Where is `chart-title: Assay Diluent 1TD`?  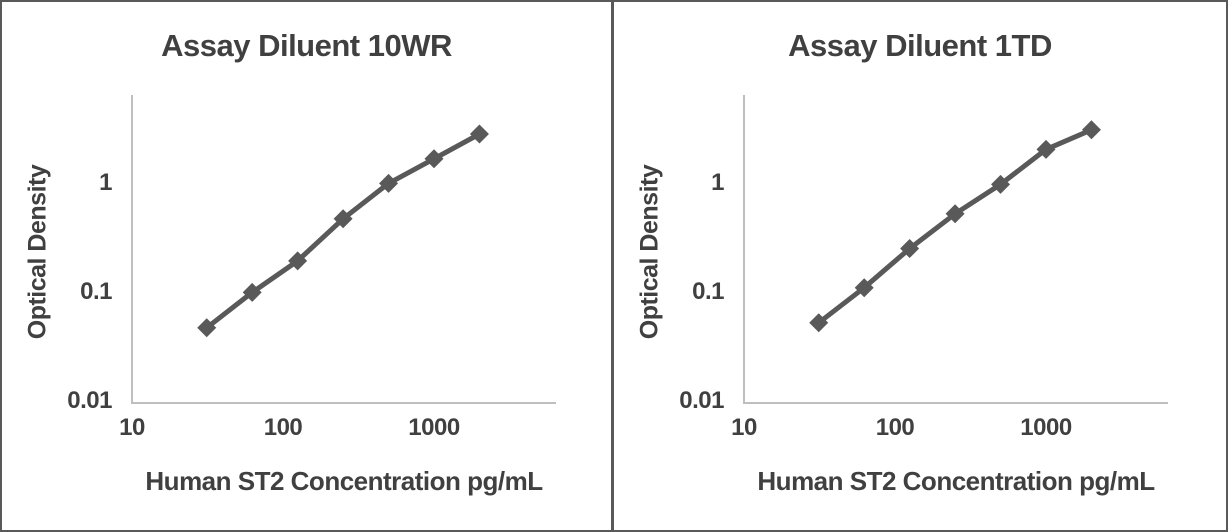 chart-title: Assay Diluent 1TD is located at coordinates (920, 45).